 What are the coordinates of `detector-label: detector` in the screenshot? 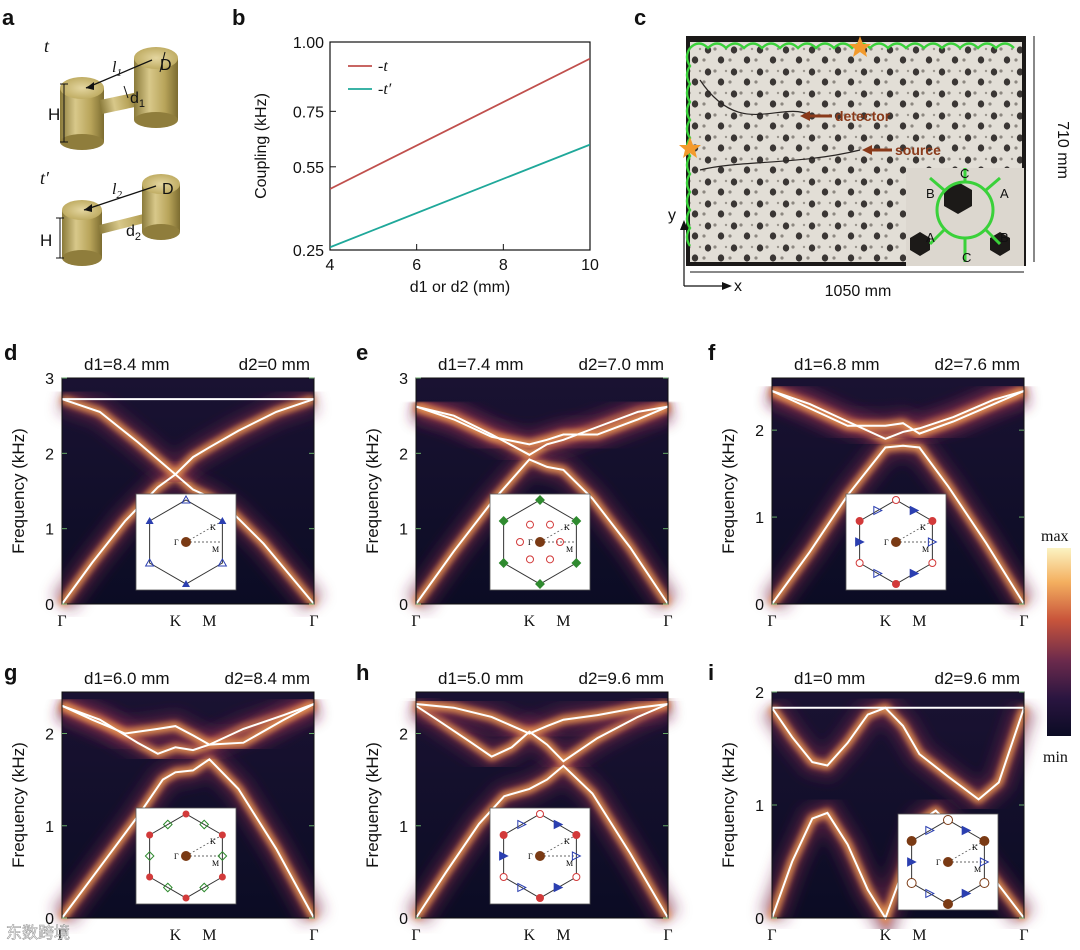 It's located at (863, 116).